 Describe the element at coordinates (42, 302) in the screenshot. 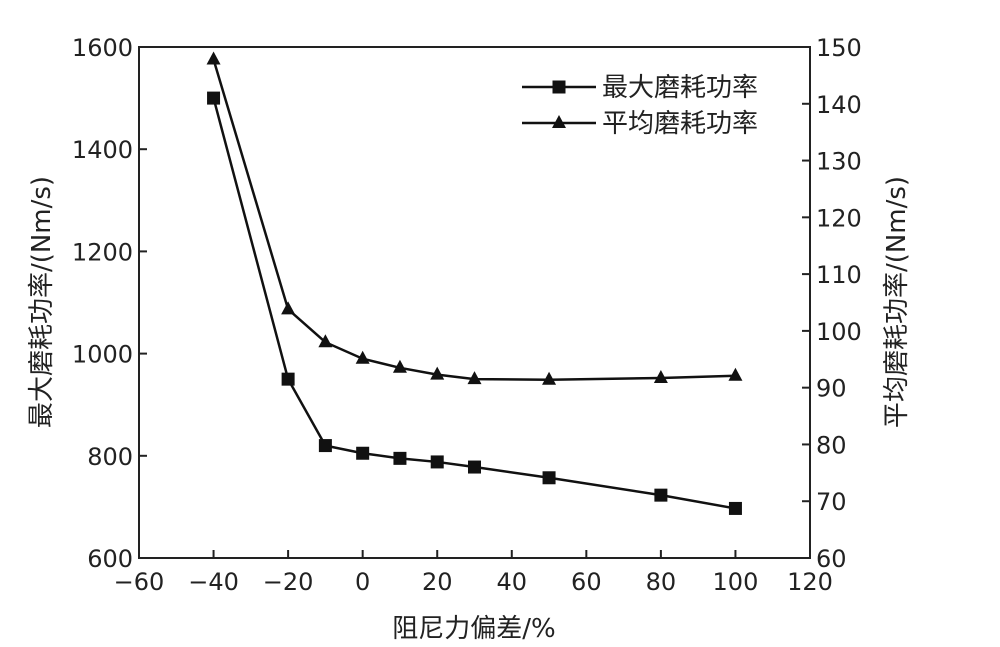

I see `y-axis-left-label: 最大磨耗功率/(Nm/s)` at that location.